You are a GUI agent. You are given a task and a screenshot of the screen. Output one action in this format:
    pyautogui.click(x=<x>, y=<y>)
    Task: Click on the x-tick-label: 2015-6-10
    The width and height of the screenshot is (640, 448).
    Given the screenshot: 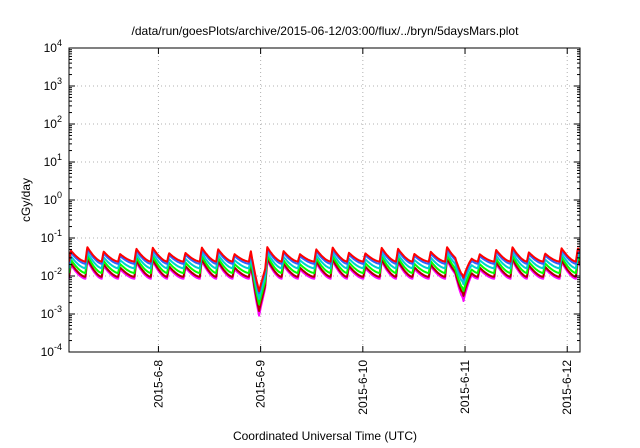 What is the action you would take?
    pyautogui.click(x=363, y=387)
    